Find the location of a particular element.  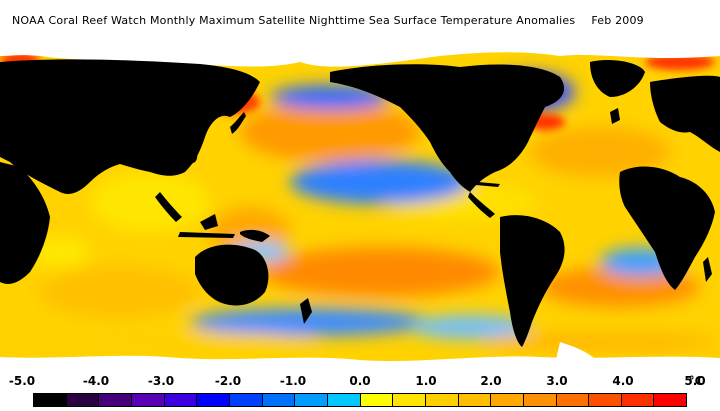

unit-label: °C is located at coordinates (696, 381).